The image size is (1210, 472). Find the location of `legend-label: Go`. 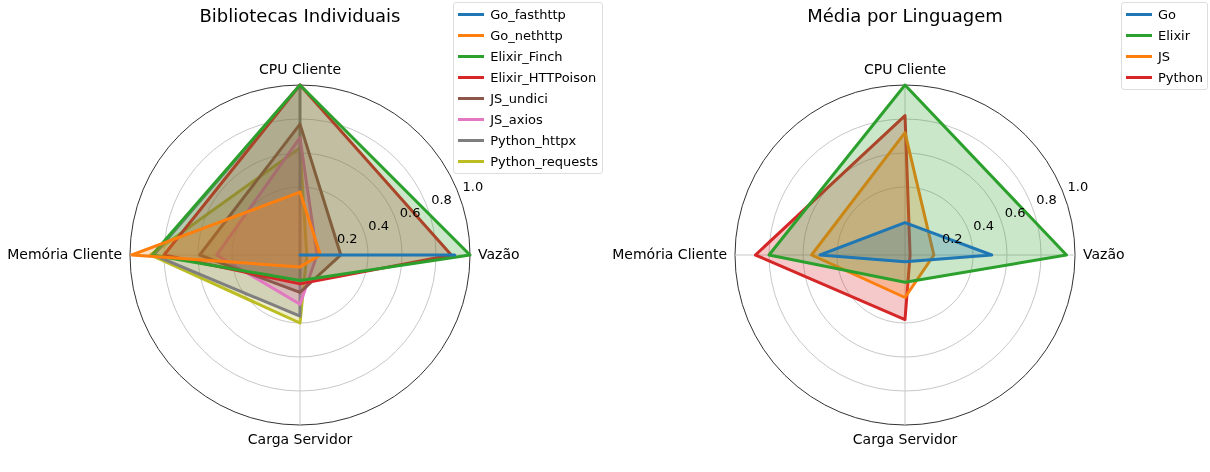

legend-label: Go is located at coordinates (1166, 15).